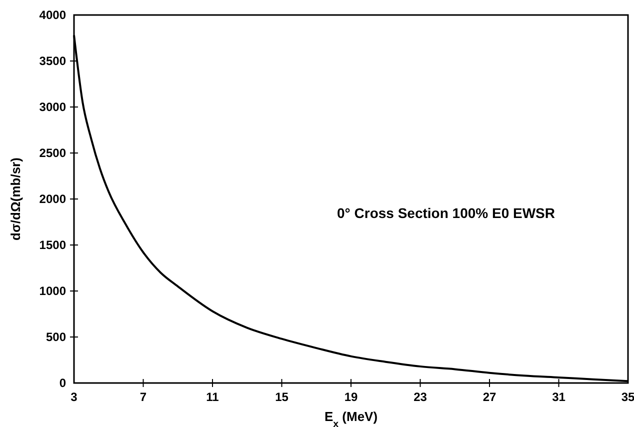 Image resolution: width=634 pixels, height=427 pixels. I want to click on x-tick-label: 11, so click(213, 397).